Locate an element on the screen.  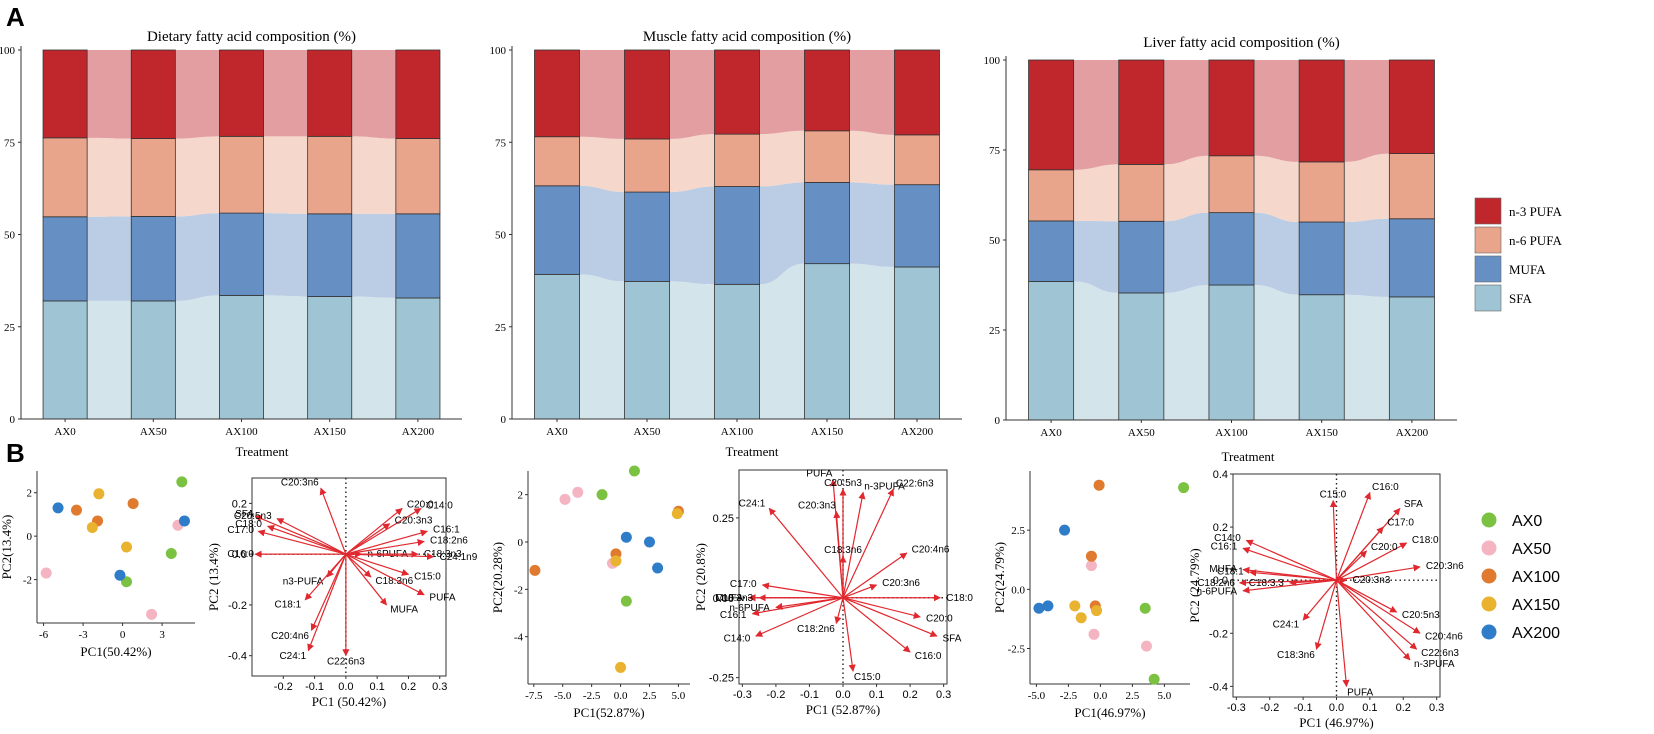
x-tick-label: AX100 is located at coordinates (241, 432).